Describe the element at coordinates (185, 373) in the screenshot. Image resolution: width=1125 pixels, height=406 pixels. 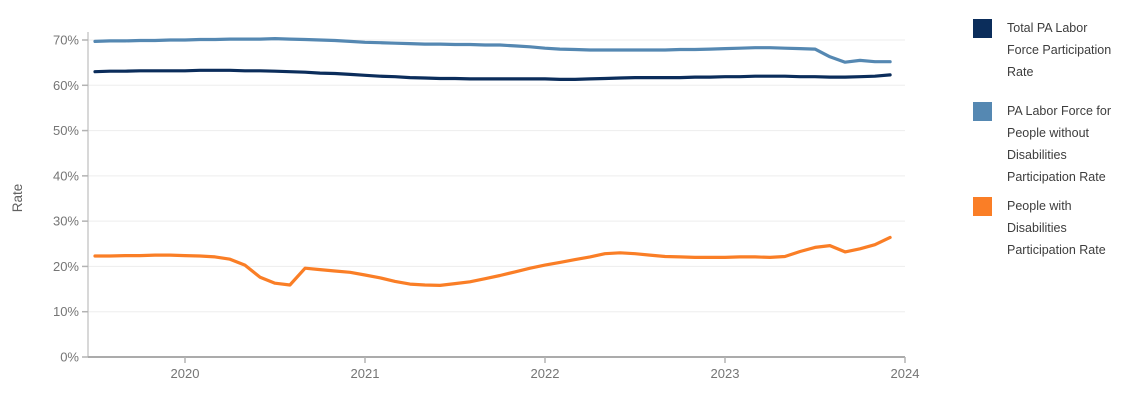
I see `x-tick-label: 2020` at that location.